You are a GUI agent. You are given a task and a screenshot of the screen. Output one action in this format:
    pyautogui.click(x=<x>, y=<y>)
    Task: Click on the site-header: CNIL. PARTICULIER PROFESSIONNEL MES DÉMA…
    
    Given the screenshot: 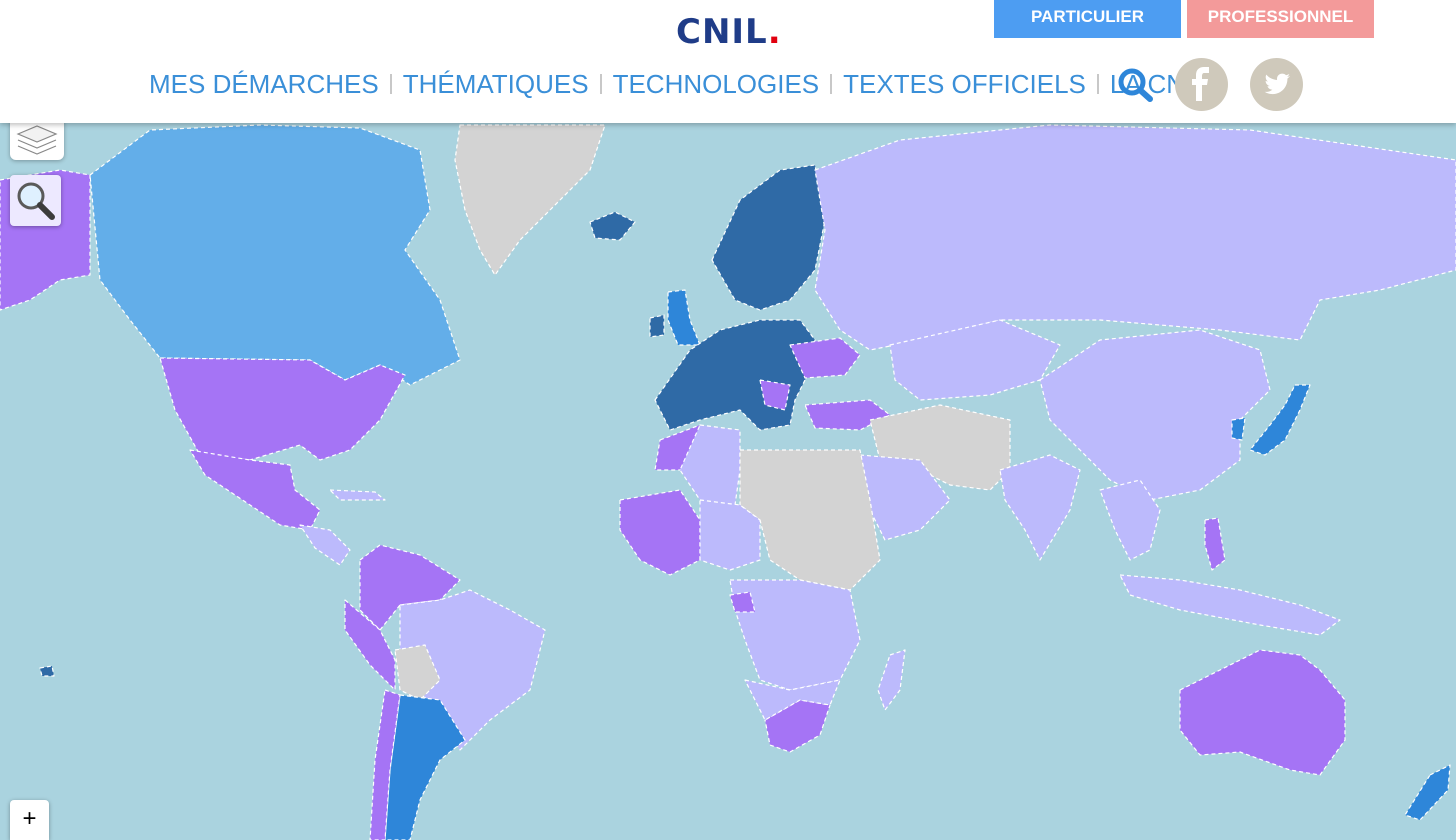 What is the action you would take?
    pyautogui.click(x=728, y=61)
    